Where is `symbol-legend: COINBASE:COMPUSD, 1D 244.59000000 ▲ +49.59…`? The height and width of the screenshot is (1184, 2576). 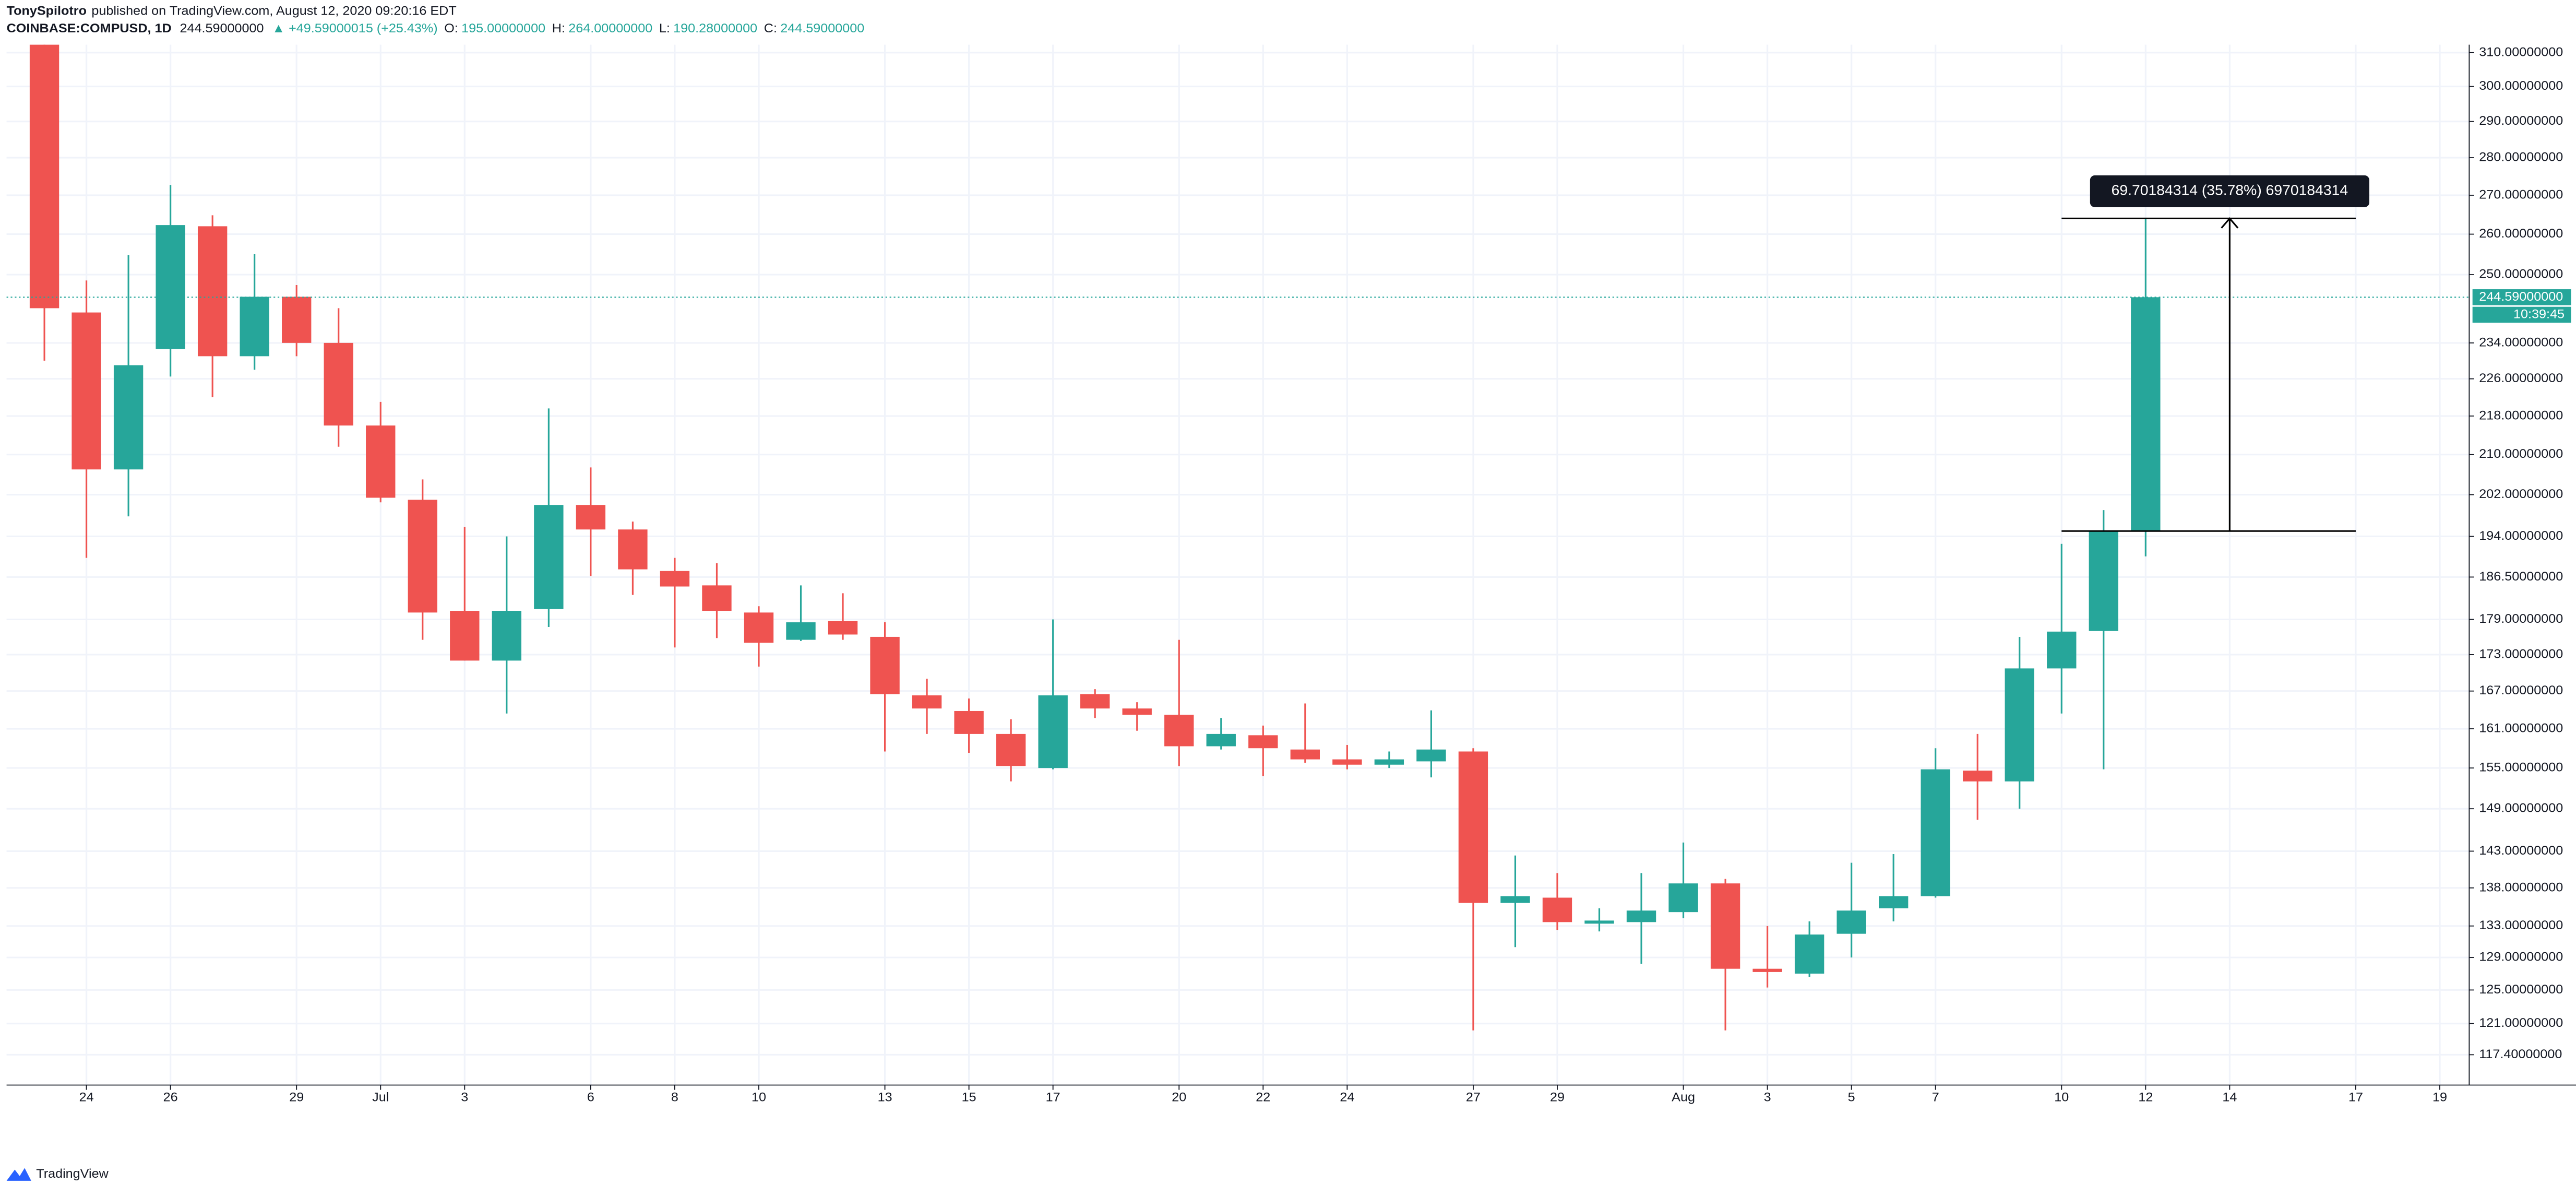 symbol-legend: COINBASE:COMPUSD, 1D 244.59000000 ▲ +49.59… is located at coordinates (436, 28).